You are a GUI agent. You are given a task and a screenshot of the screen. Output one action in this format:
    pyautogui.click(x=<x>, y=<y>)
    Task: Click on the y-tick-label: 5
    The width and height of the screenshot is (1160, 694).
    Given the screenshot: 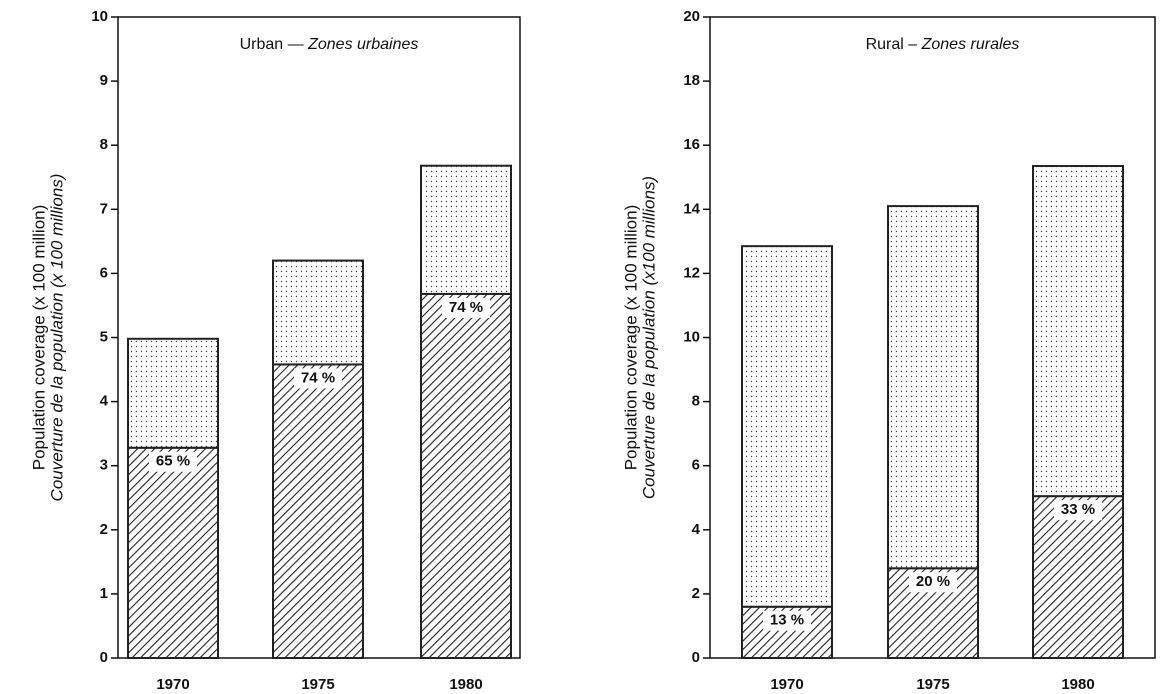 What is the action you would take?
    pyautogui.click(x=104, y=336)
    